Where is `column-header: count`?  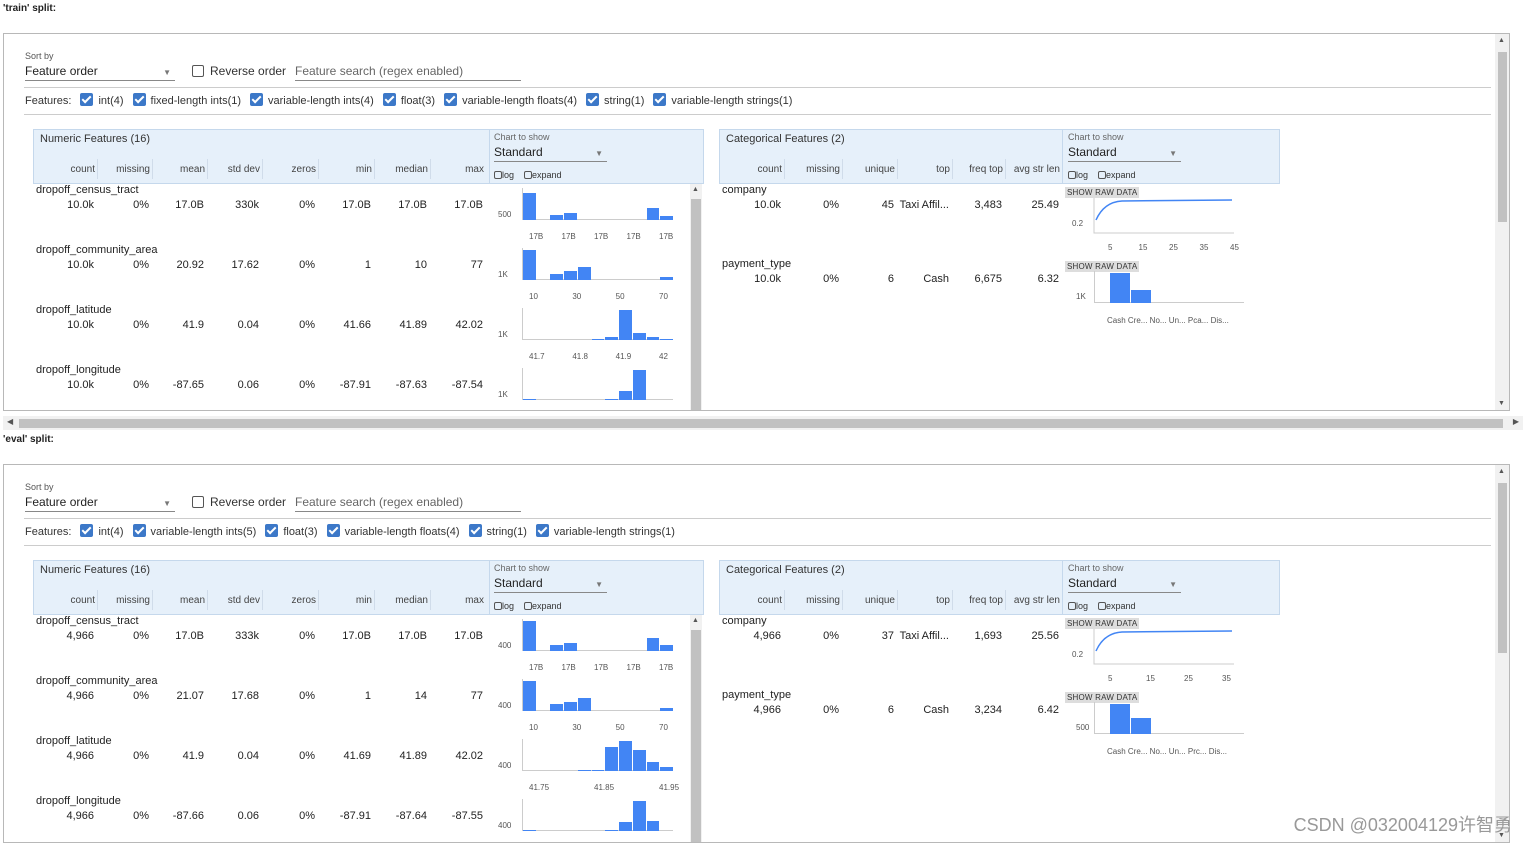 column-header: count is located at coordinates (82, 600).